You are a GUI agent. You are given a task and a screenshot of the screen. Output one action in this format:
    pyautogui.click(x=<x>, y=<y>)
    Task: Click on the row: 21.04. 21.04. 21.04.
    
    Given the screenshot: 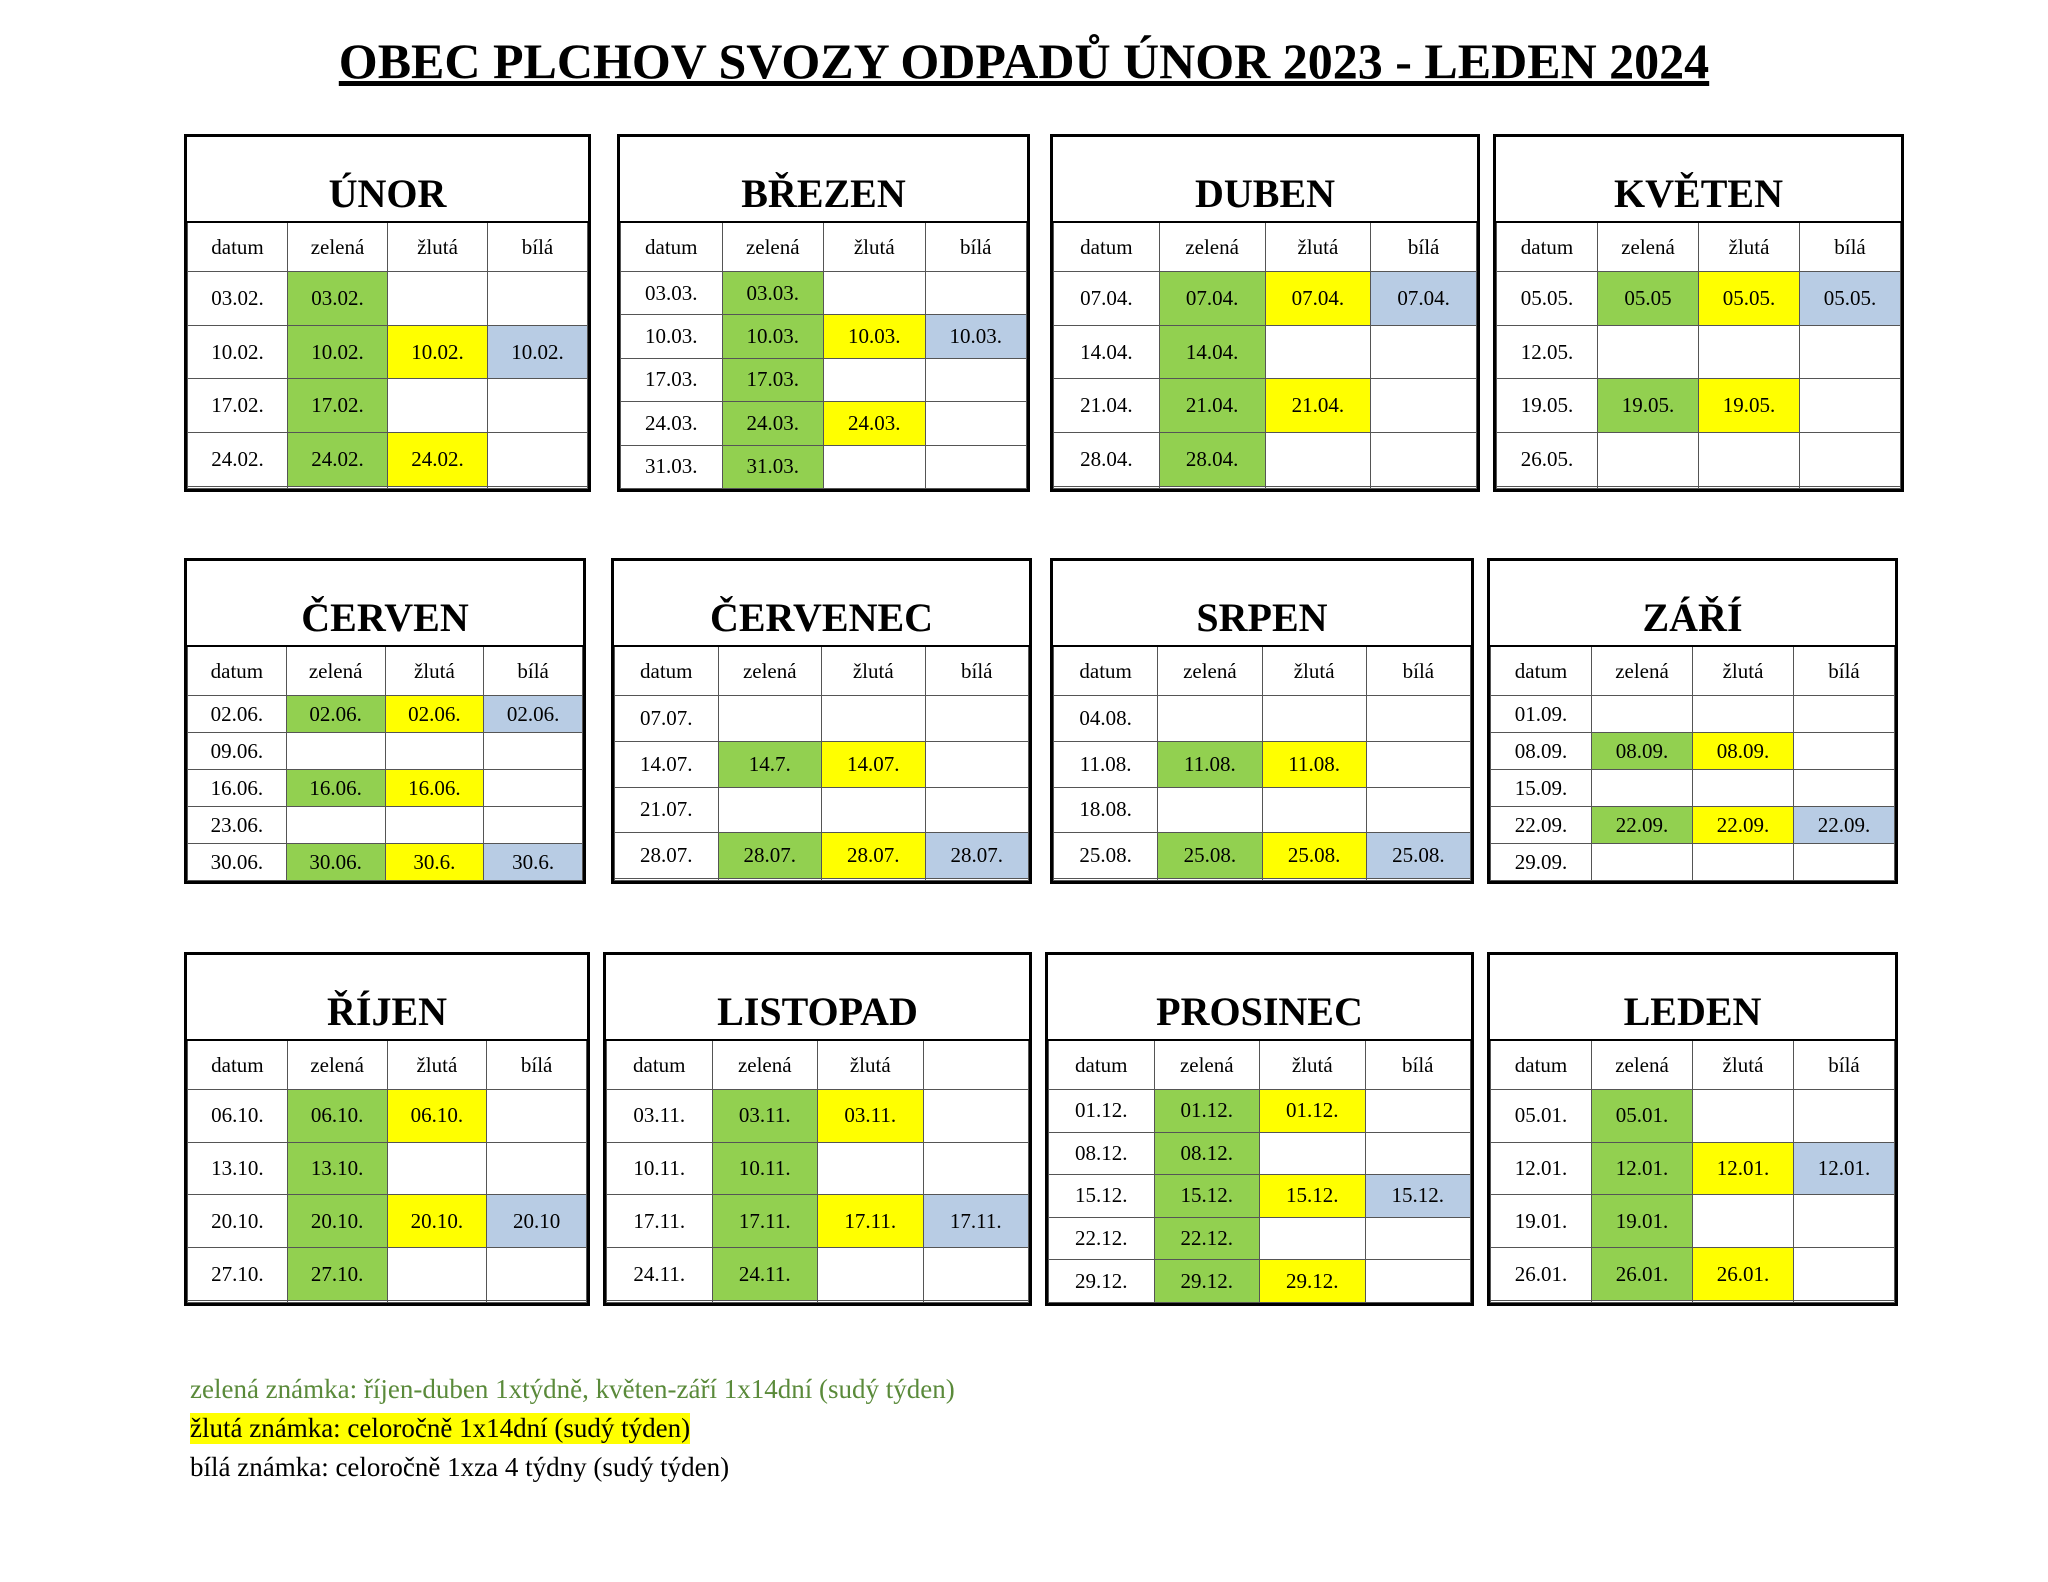 What is the action you would take?
    pyautogui.click(x=1265, y=406)
    